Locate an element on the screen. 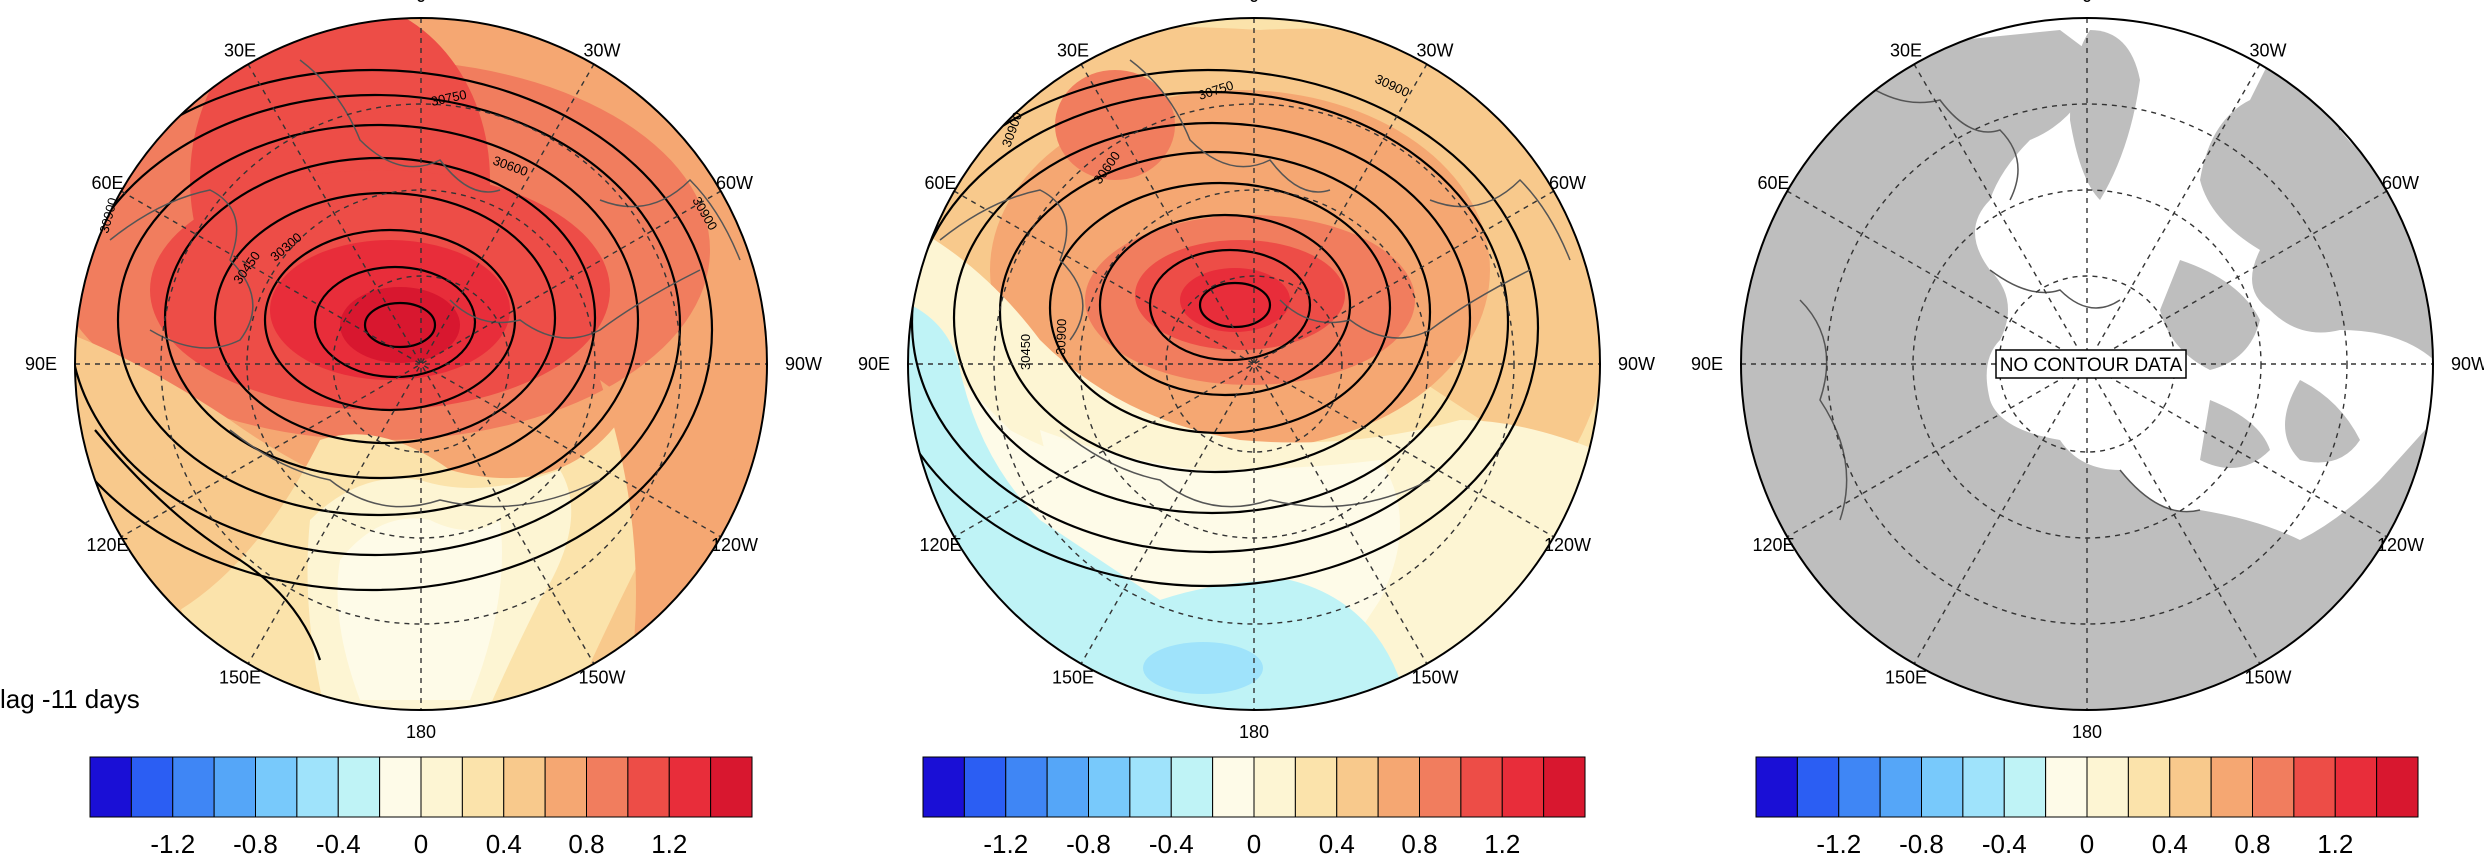  longitude-label: 30W is located at coordinates (1434, 51).